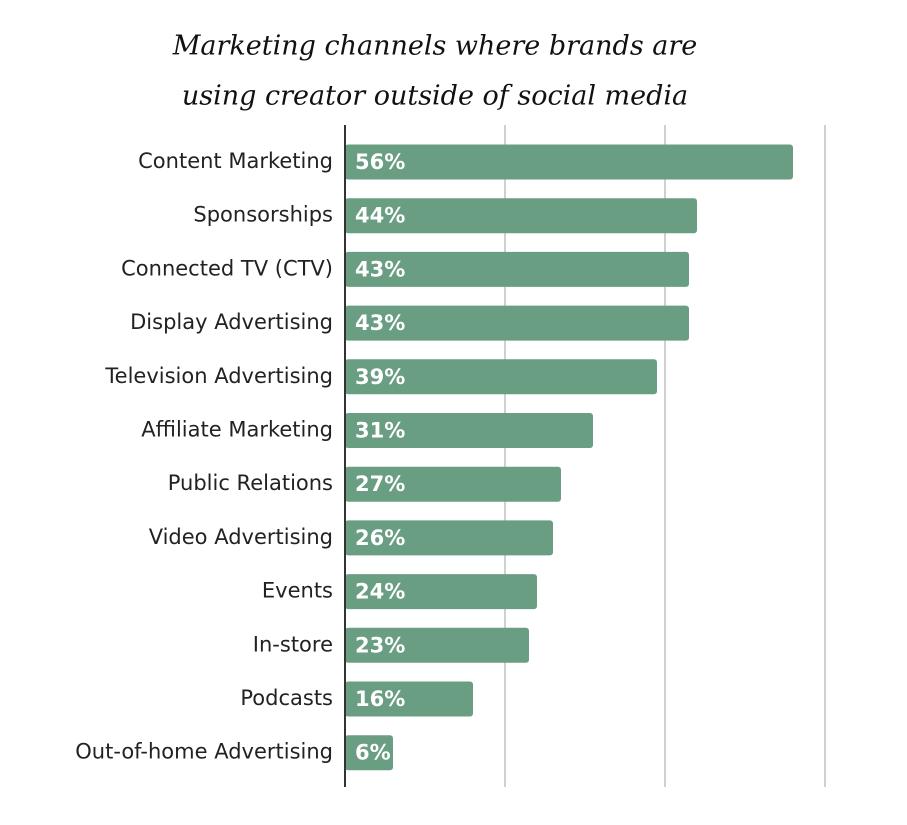 This screenshot has height=825, width=907. I want to click on data-label: 44%, so click(380, 216).